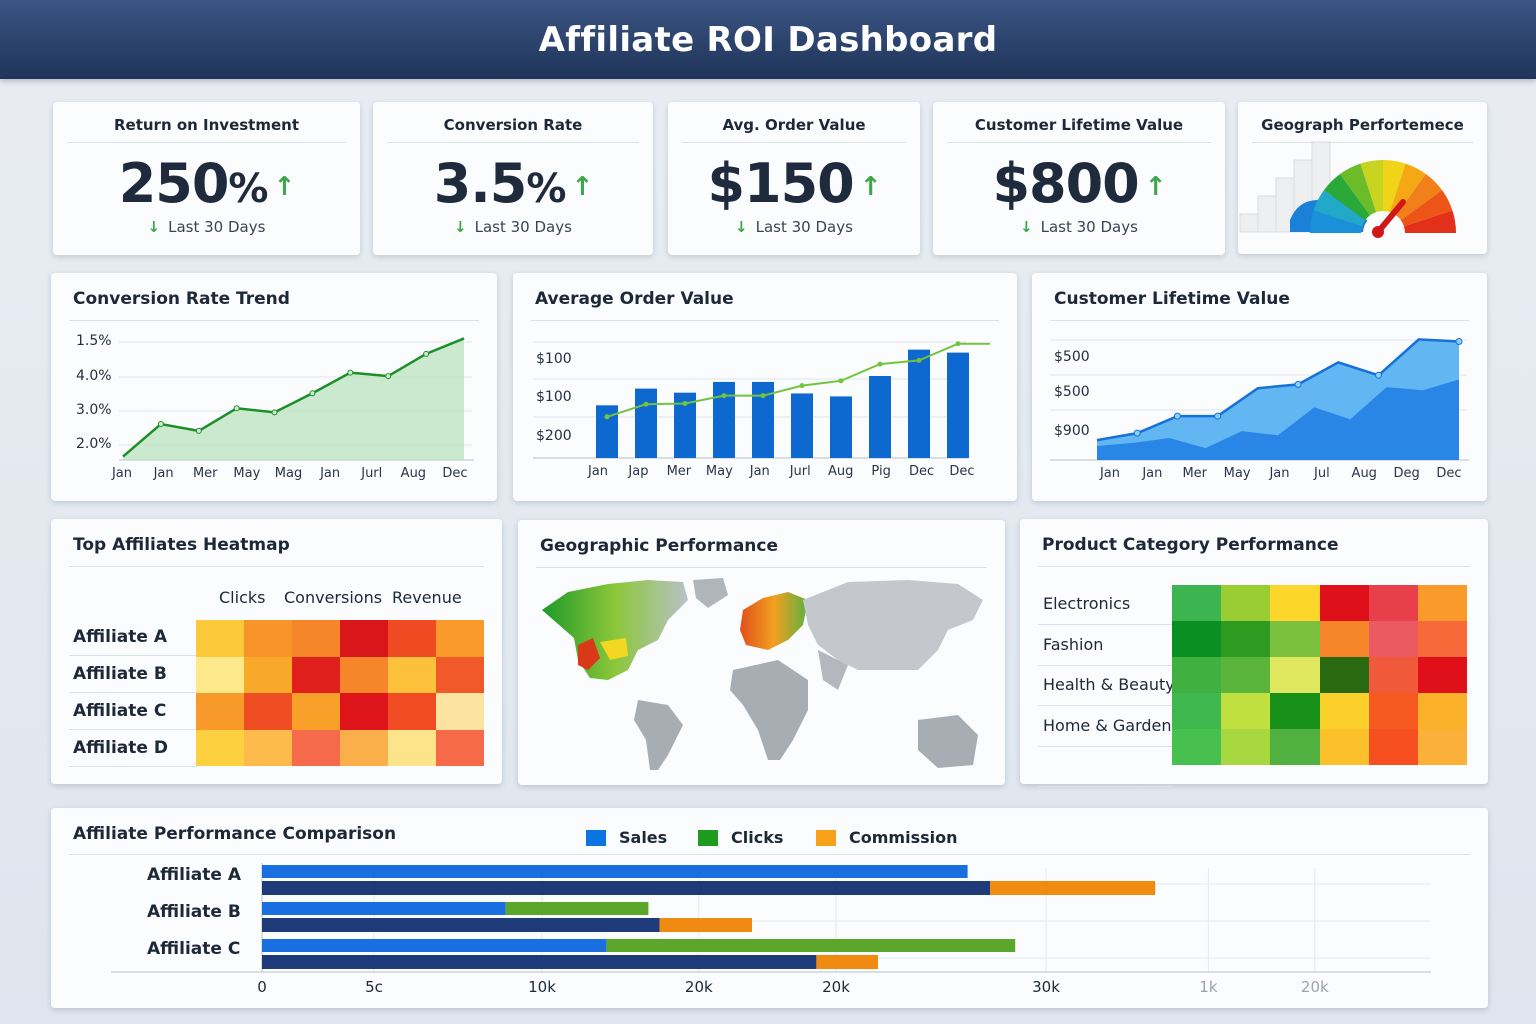 The height and width of the screenshot is (1024, 1536). What do you see at coordinates (1278, 419) in the screenshot?
I see `area-series` at bounding box center [1278, 419].